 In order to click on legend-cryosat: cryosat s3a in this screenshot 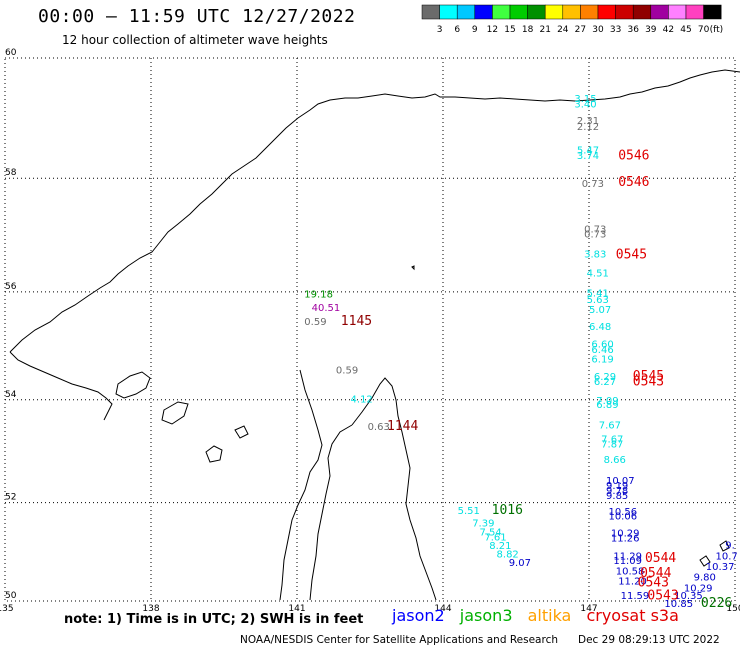, I will do `click(632, 615)`.